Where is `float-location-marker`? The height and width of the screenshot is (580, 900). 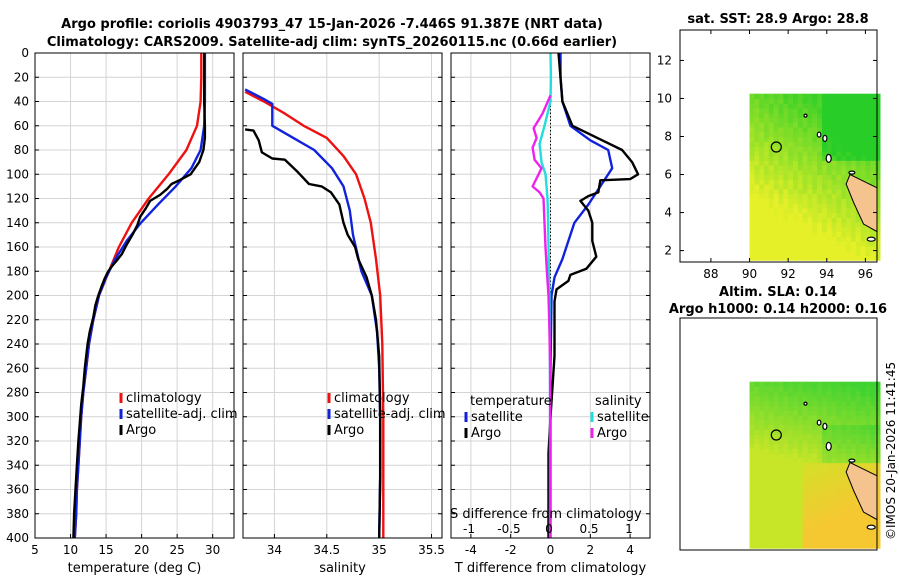 float-location-marker is located at coordinates (776, 435).